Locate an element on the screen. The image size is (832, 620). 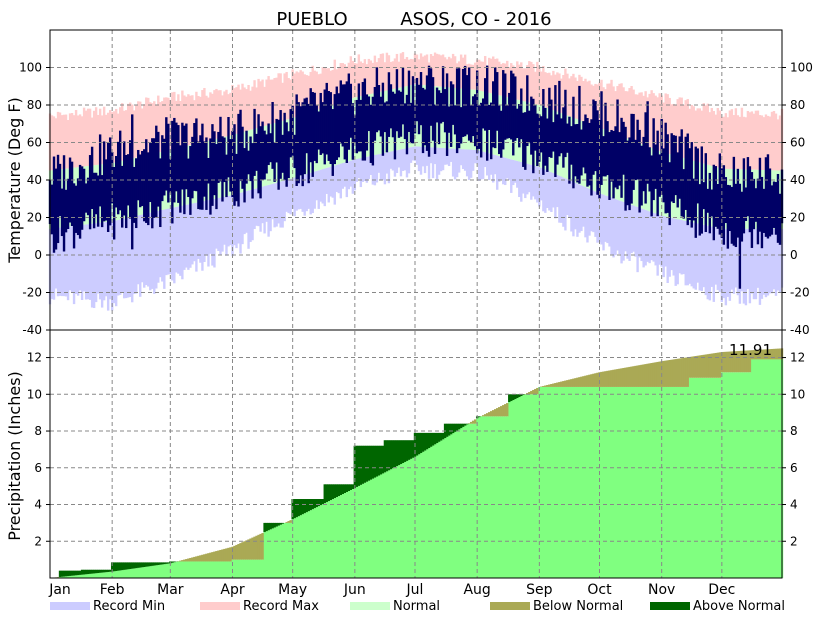
month-label: Aug is located at coordinates (476, 590).